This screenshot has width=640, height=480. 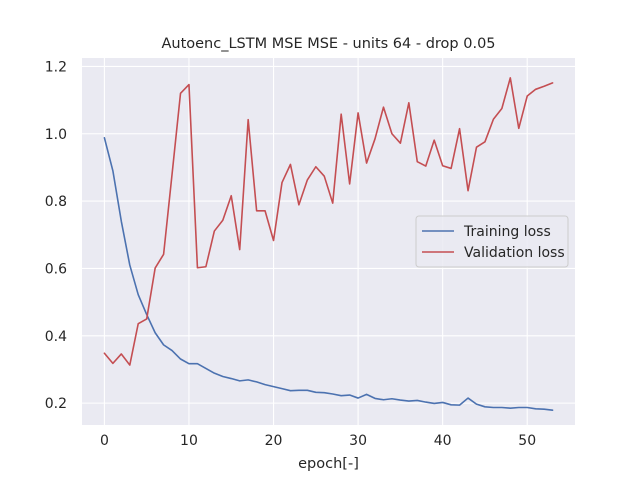 I want to click on legend-box, so click(x=492, y=241).